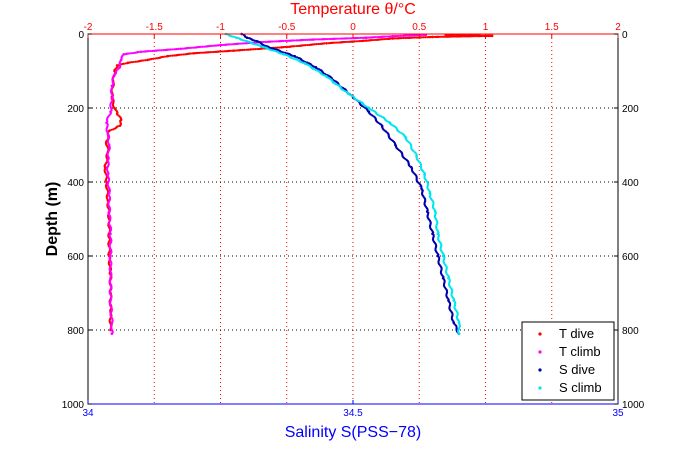 Image resolution: width=681 pixels, height=454 pixels. What do you see at coordinates (618, 413) in the screenshot?
I see `bottom-axis-tick-label: 35` at bounding box center [618, 413].